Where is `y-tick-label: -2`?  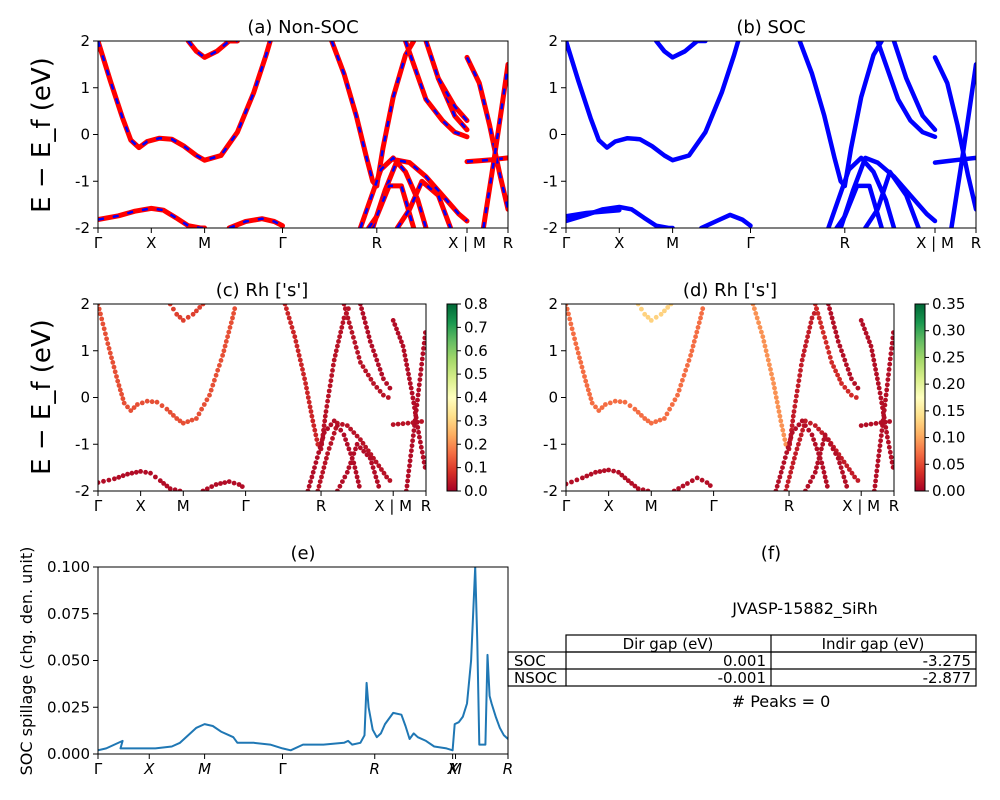 y-tick-label: -2 is located at coordinates (550, 491).